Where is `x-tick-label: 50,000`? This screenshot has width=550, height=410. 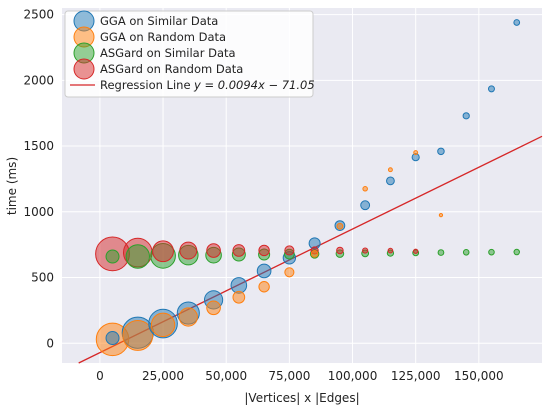
x-tick-label: 50,000 is located at coordinates (226, 376).